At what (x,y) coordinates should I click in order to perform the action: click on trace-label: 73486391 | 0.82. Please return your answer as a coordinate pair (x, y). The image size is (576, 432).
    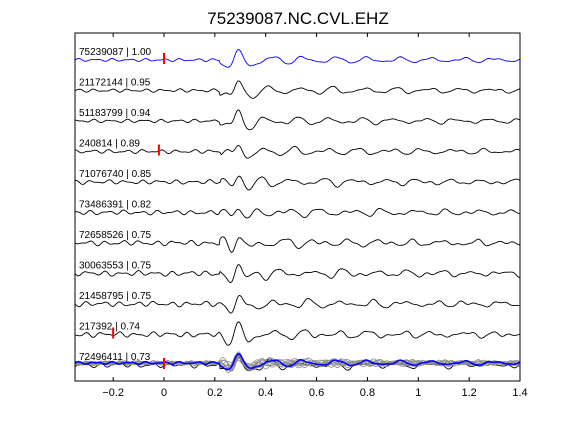
    Looking at the image, I should click on (115, 205).